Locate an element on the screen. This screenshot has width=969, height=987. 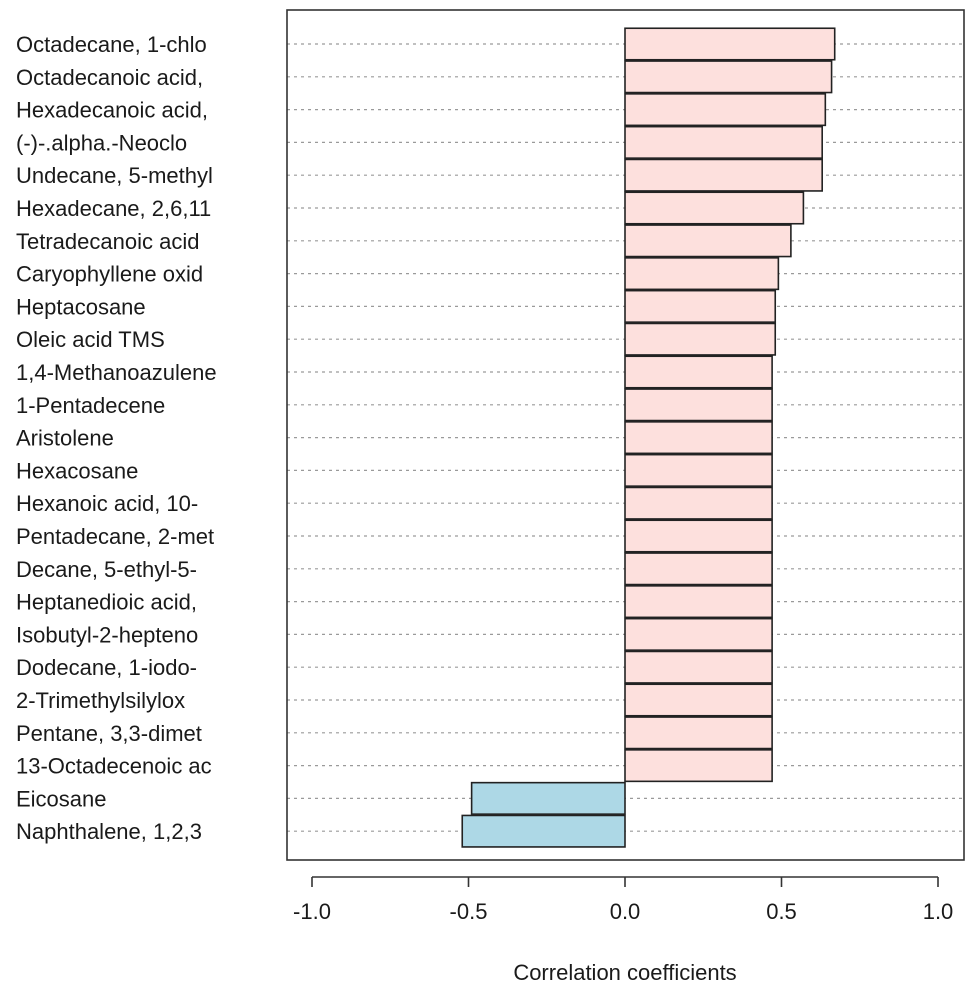
category-label: Hexadecanoic acid, is located at coordinates (112, 110).